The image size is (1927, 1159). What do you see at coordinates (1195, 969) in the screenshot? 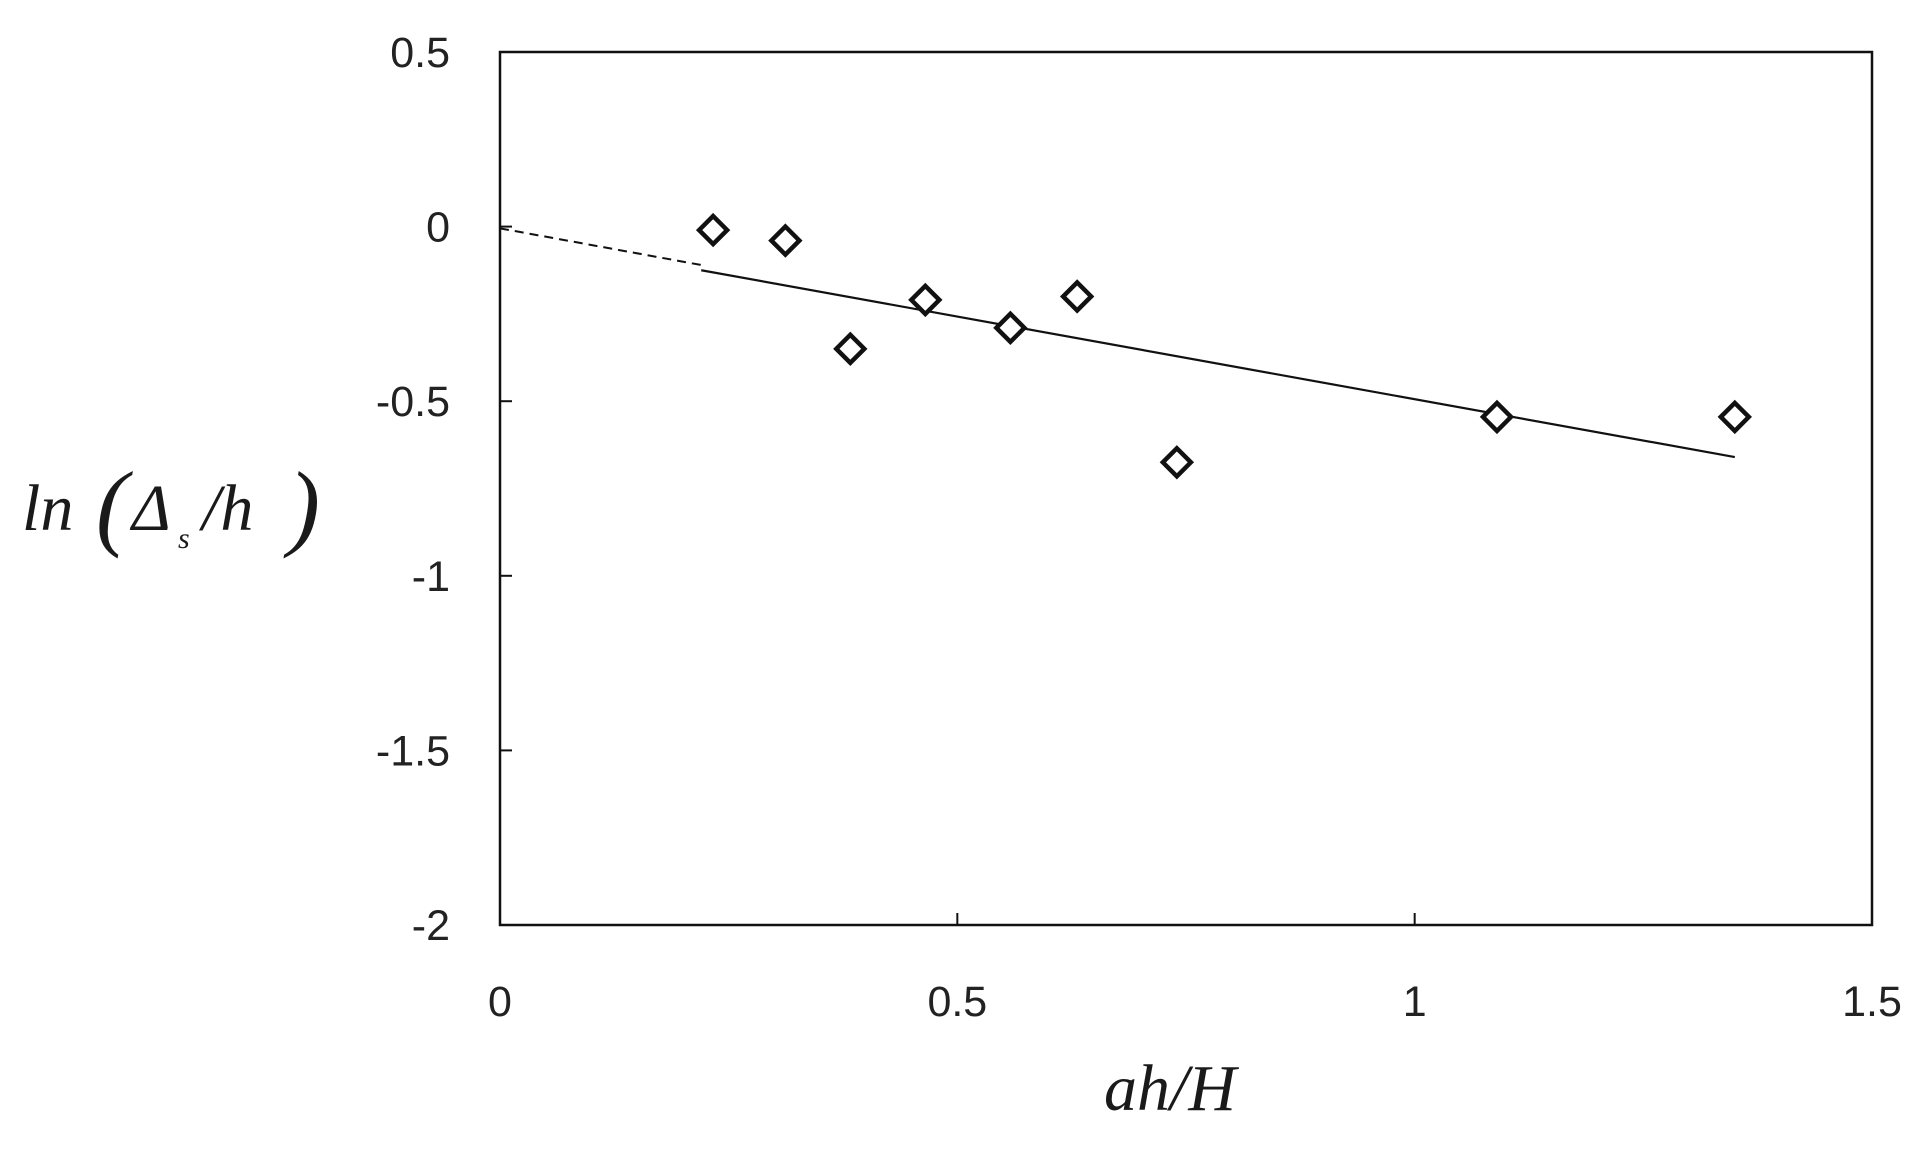
I see `x-axis-ticks: 0 0.5 1 1.5` at bounding box center [1195, 969].